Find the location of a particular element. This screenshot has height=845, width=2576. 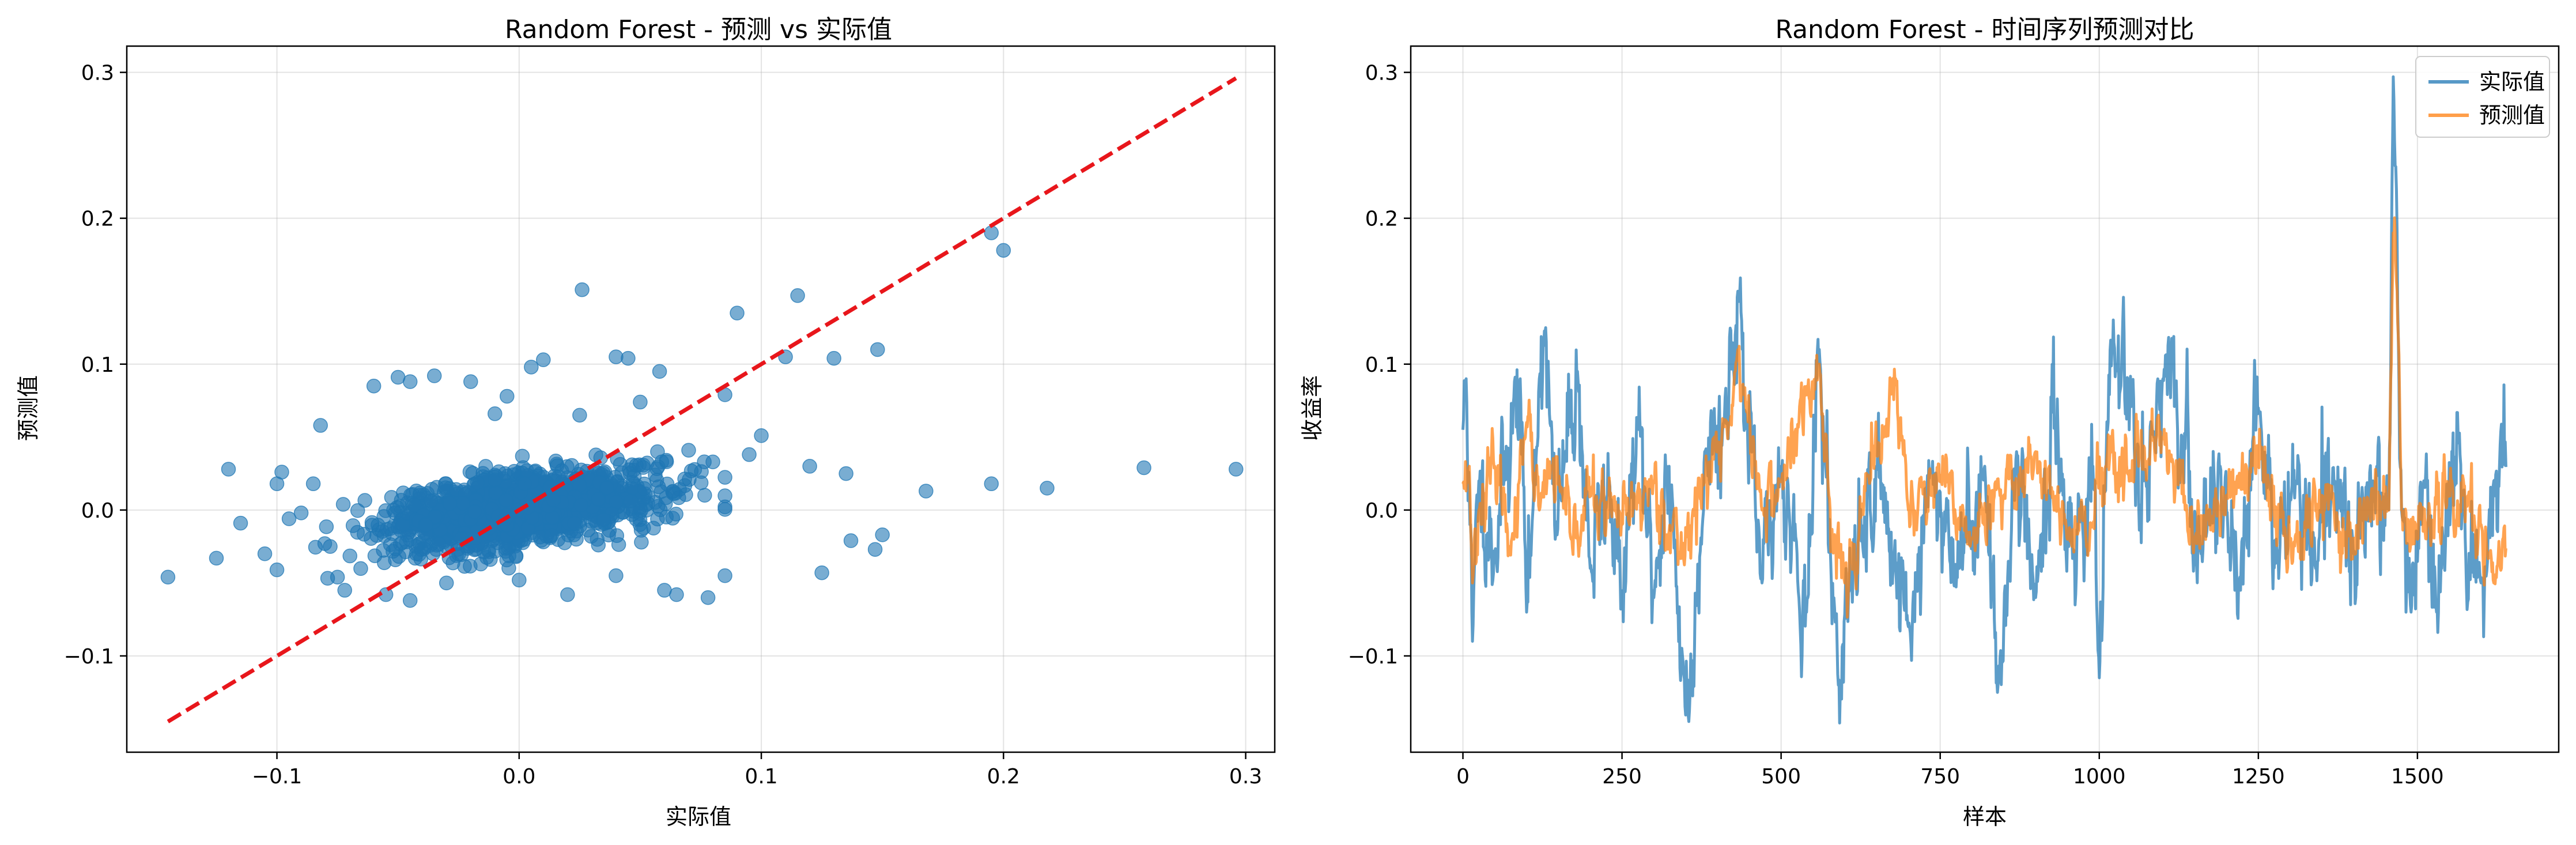

y-tick-label: 0.0 is located at coordinates (97, 511).